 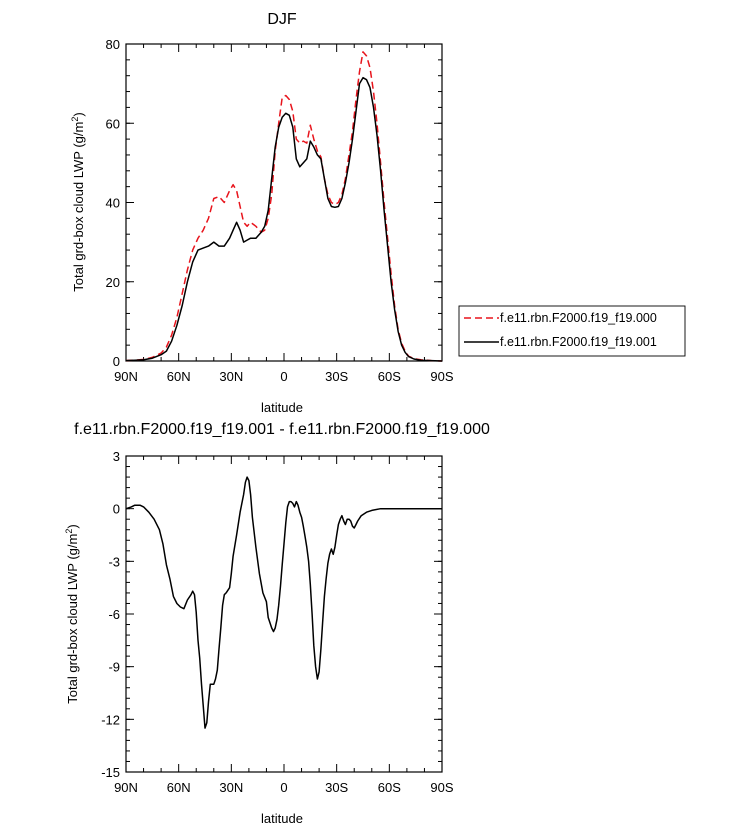 I want to click on top-x-tick-label: 30S, so click(x=336, y=376).